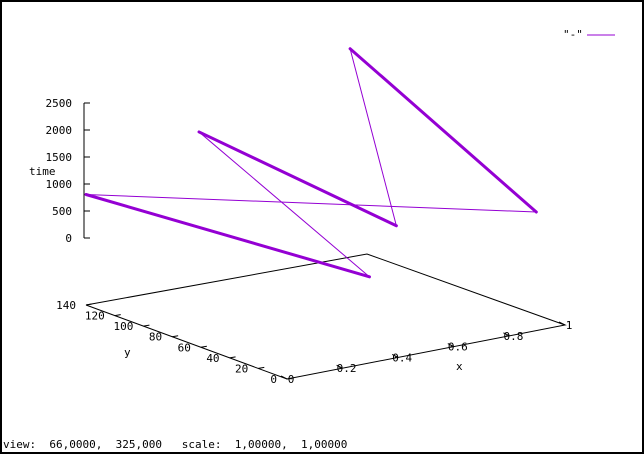 The width and height of the screenshot is (644, 454). I want to click on y-tick-label: 80, so click(155, 337).